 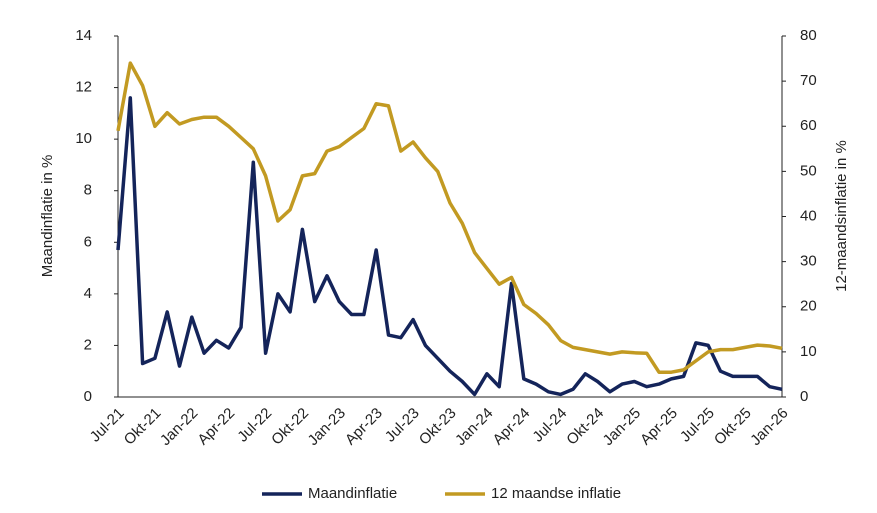 What do you see at coordinates (88, 344) in the screenshot?
I see `y-tick-label: 2` at bounding box center [88, 344].